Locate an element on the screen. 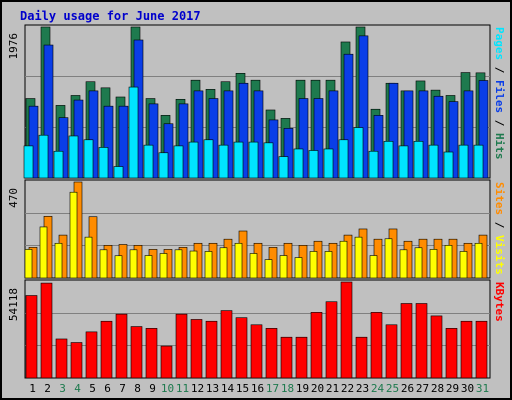  legend-part-hits-files-pages-3: / is located at coordinates (499, 120).